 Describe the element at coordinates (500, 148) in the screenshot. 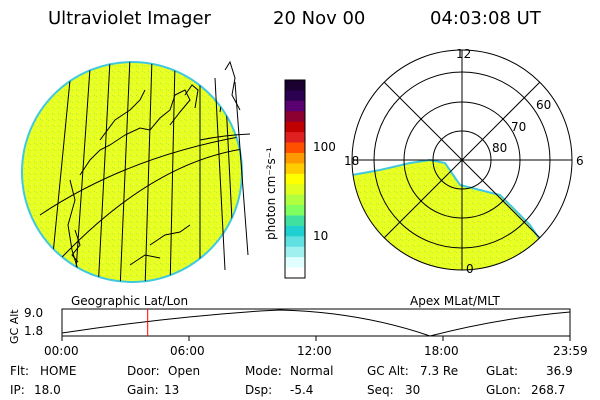

I see `mlat-label-80: 80` at that location.